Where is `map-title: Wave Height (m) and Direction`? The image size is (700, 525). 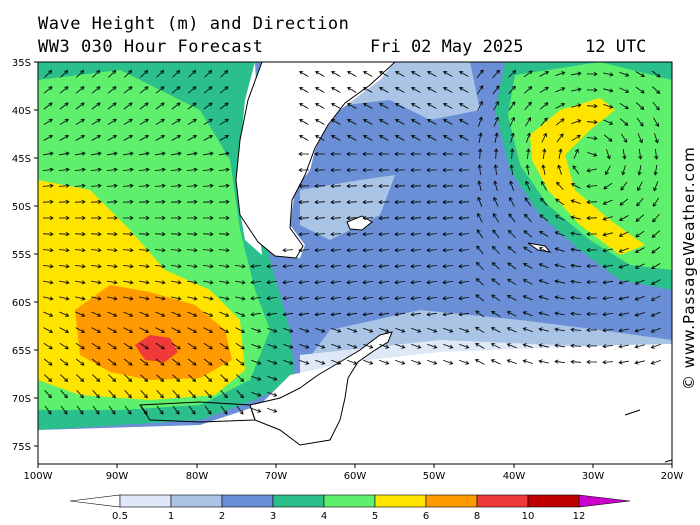
map-title: Wave Height (m) and Direction is located at coordinates (194, 24).